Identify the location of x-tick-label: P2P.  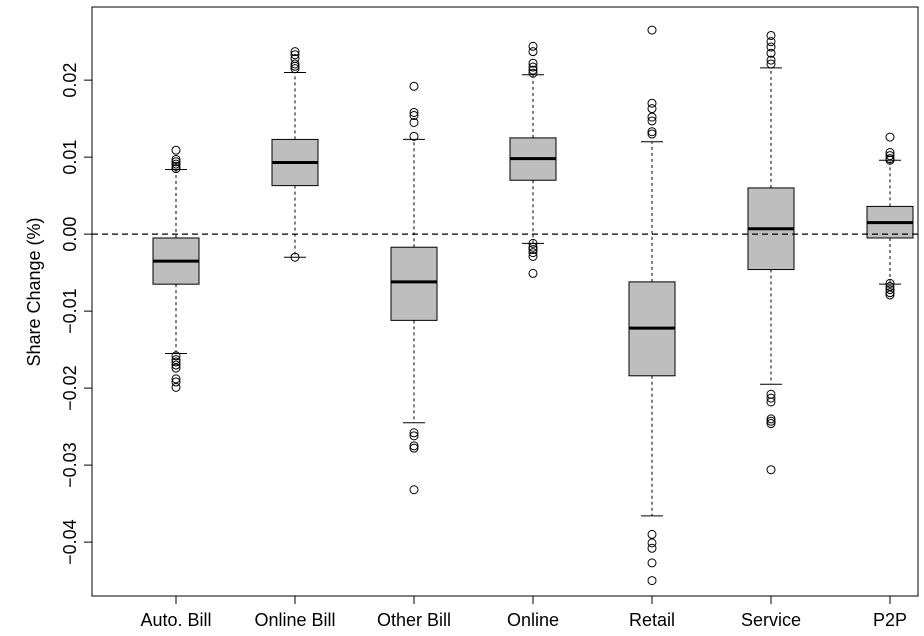
(890, 620).